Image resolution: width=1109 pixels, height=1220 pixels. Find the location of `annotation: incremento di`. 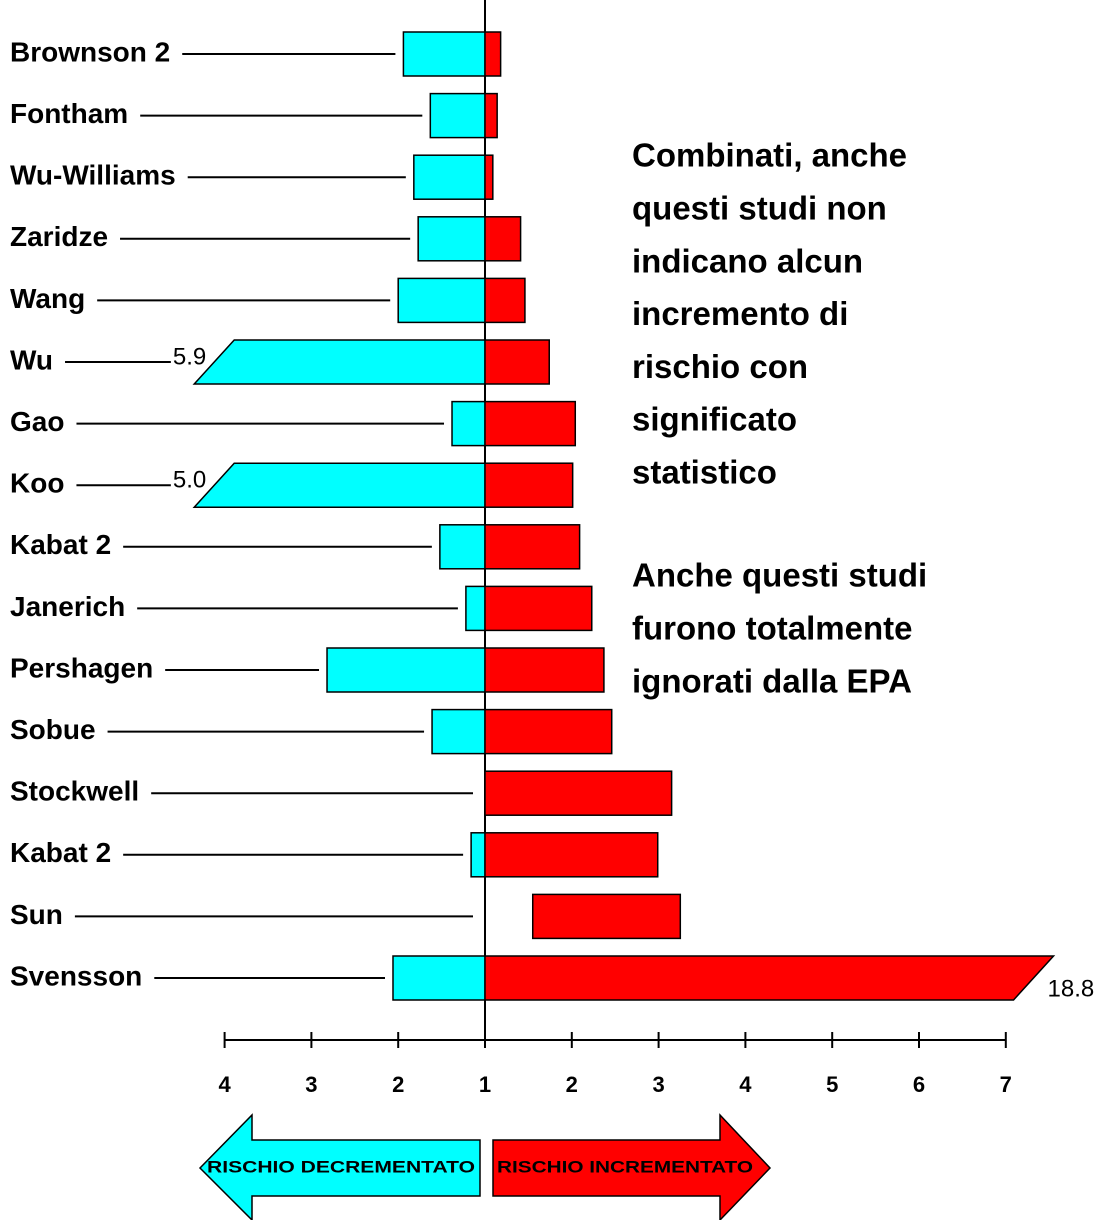

annotation: incremento di is located at coordinates (740, 313).